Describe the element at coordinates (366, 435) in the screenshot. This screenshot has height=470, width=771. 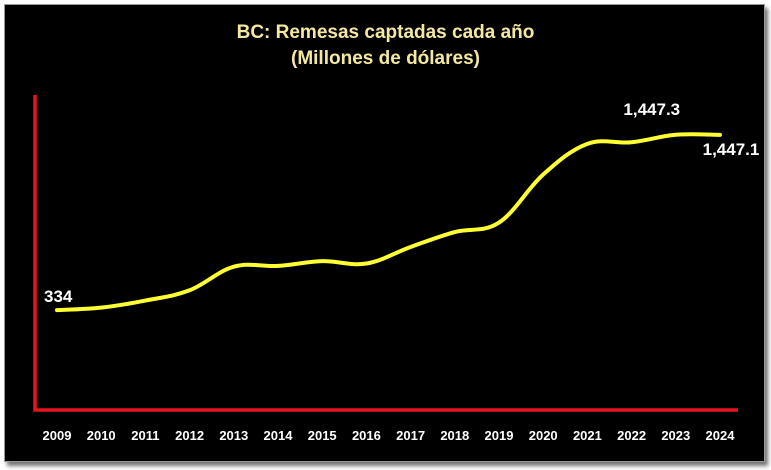
I see `x-tick-label-2016: 2016` at that location.